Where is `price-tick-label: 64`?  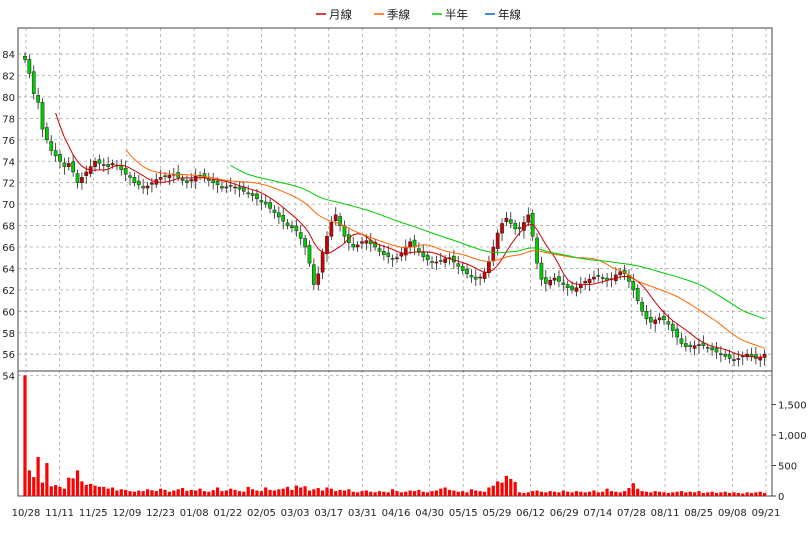 price-tick-label: 64 is located at coordinates (8, 269).